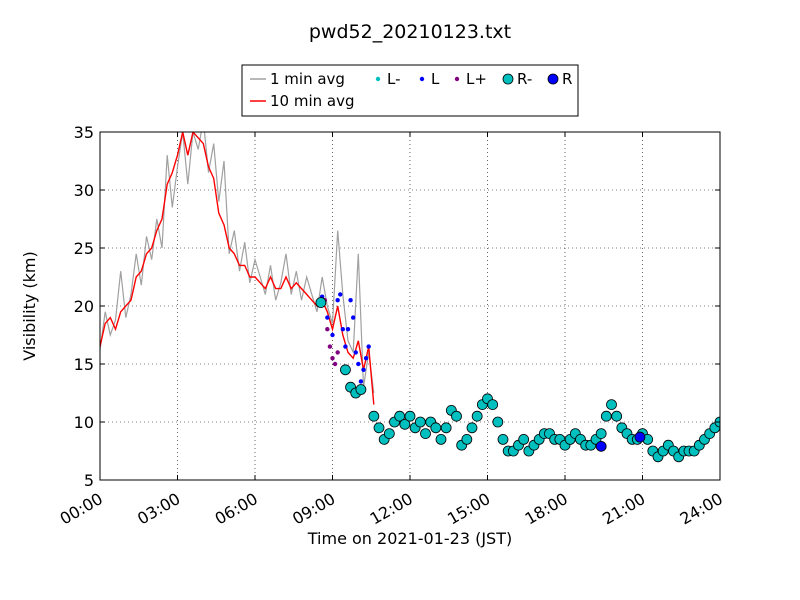 The width and height of the screenshot is (800, 600). Describe the element at coordinates (435, 79) in the screenshot. I see `legend-label: L` at that location.